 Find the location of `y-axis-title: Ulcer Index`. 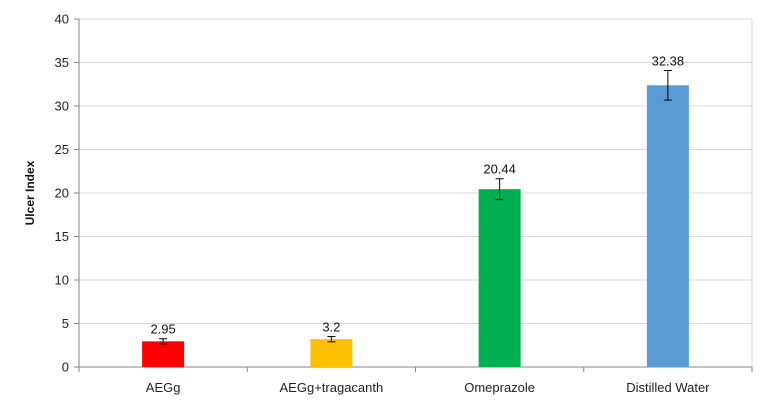

y-axis-title: Ulcer Index is located at coordinates (30, 192).